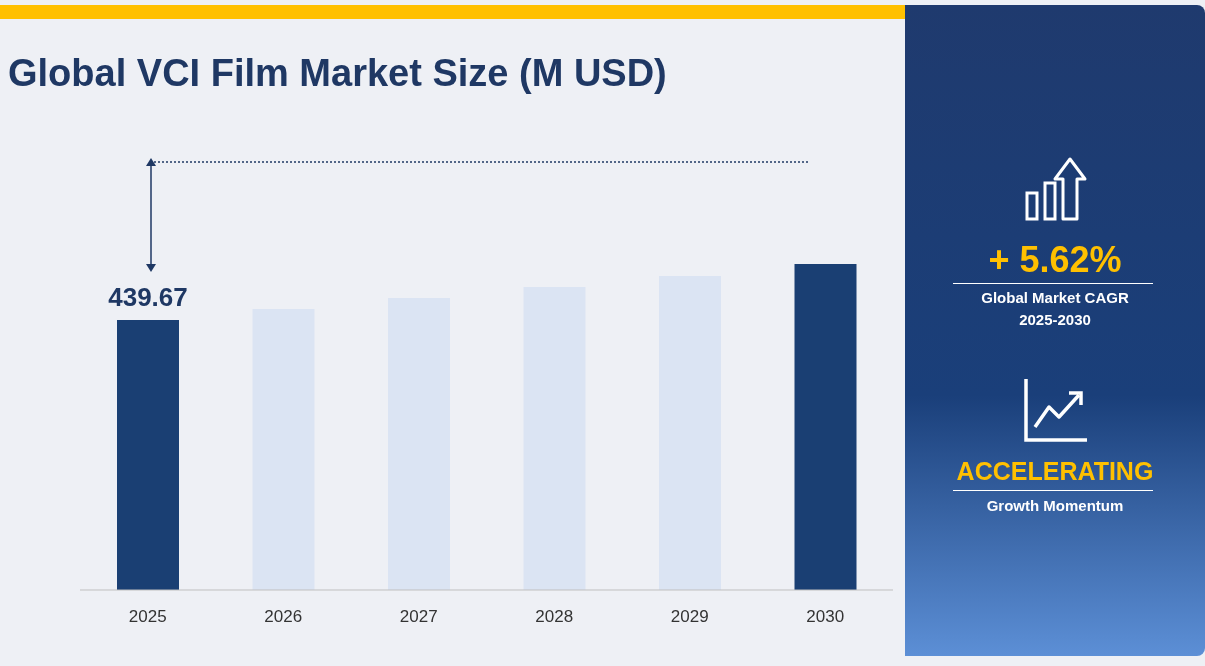  Describe the element at coordinates (1055, 260) in the screenshot. I see `text: + 5.62%` at that location.